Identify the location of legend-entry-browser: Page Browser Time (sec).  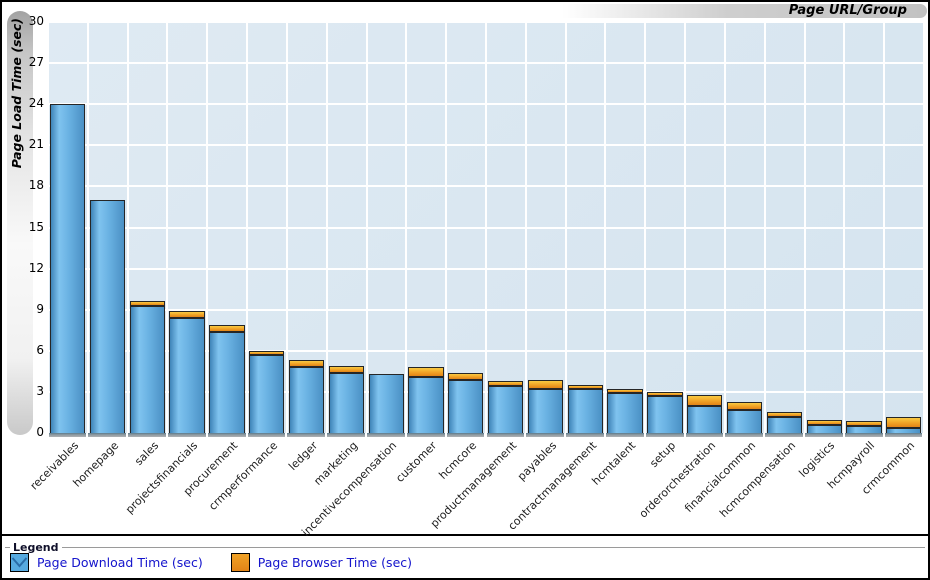
(321, 562).